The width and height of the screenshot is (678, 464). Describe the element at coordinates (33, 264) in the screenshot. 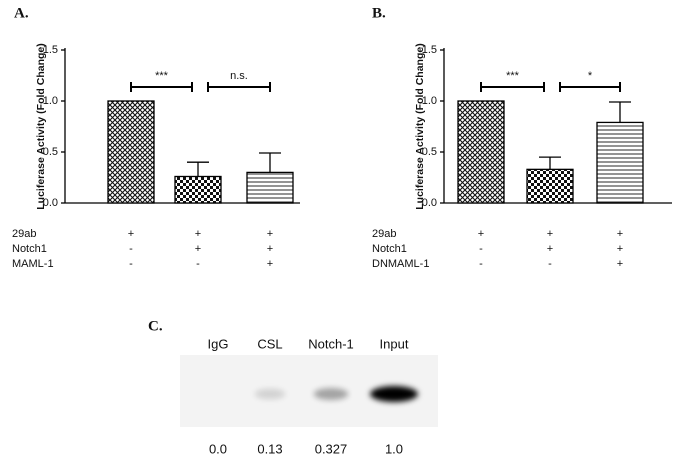

I see `condition-name: MAML-1` at that location.